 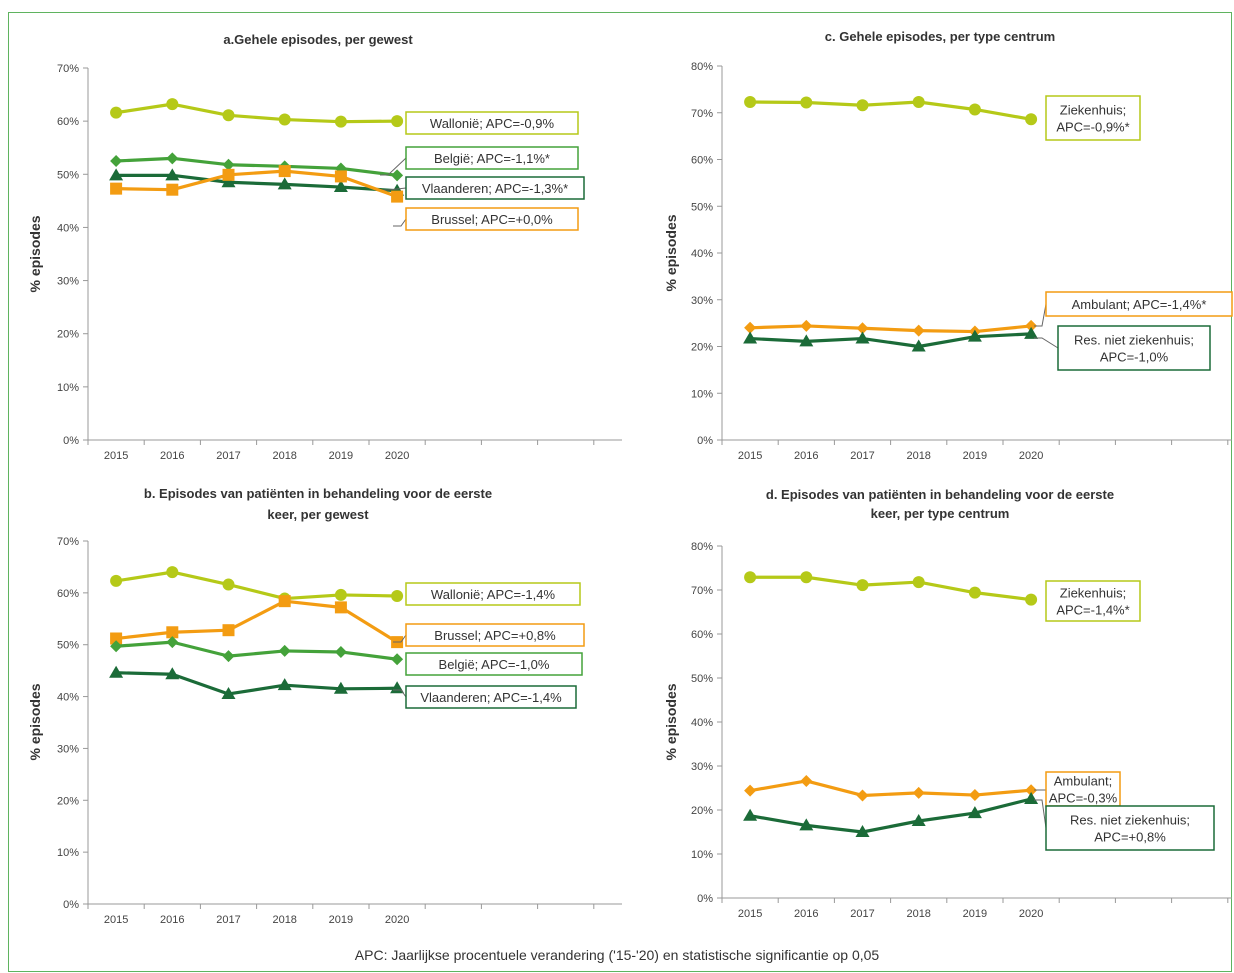 I want to click on series-2: Res. niet ziekenhuis; APC=+0,8%, so click(x=979, y=821).